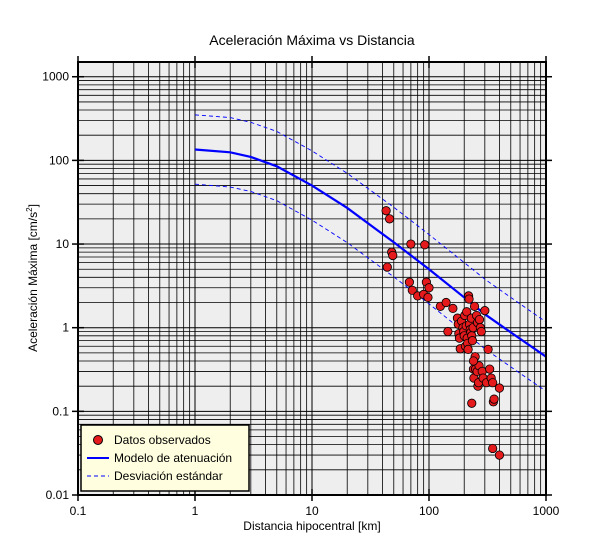  I want to click on y-axis-label-main: Aceleración Máxima [cm/s, so click(33, 282).